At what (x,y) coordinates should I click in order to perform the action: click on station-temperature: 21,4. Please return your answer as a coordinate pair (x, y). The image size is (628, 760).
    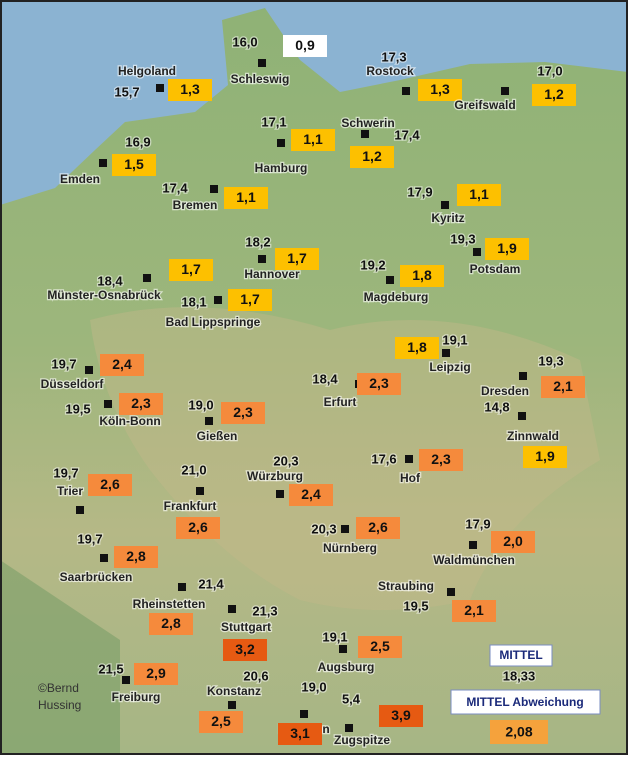
    Looking at the image, I should click on (211, 583).